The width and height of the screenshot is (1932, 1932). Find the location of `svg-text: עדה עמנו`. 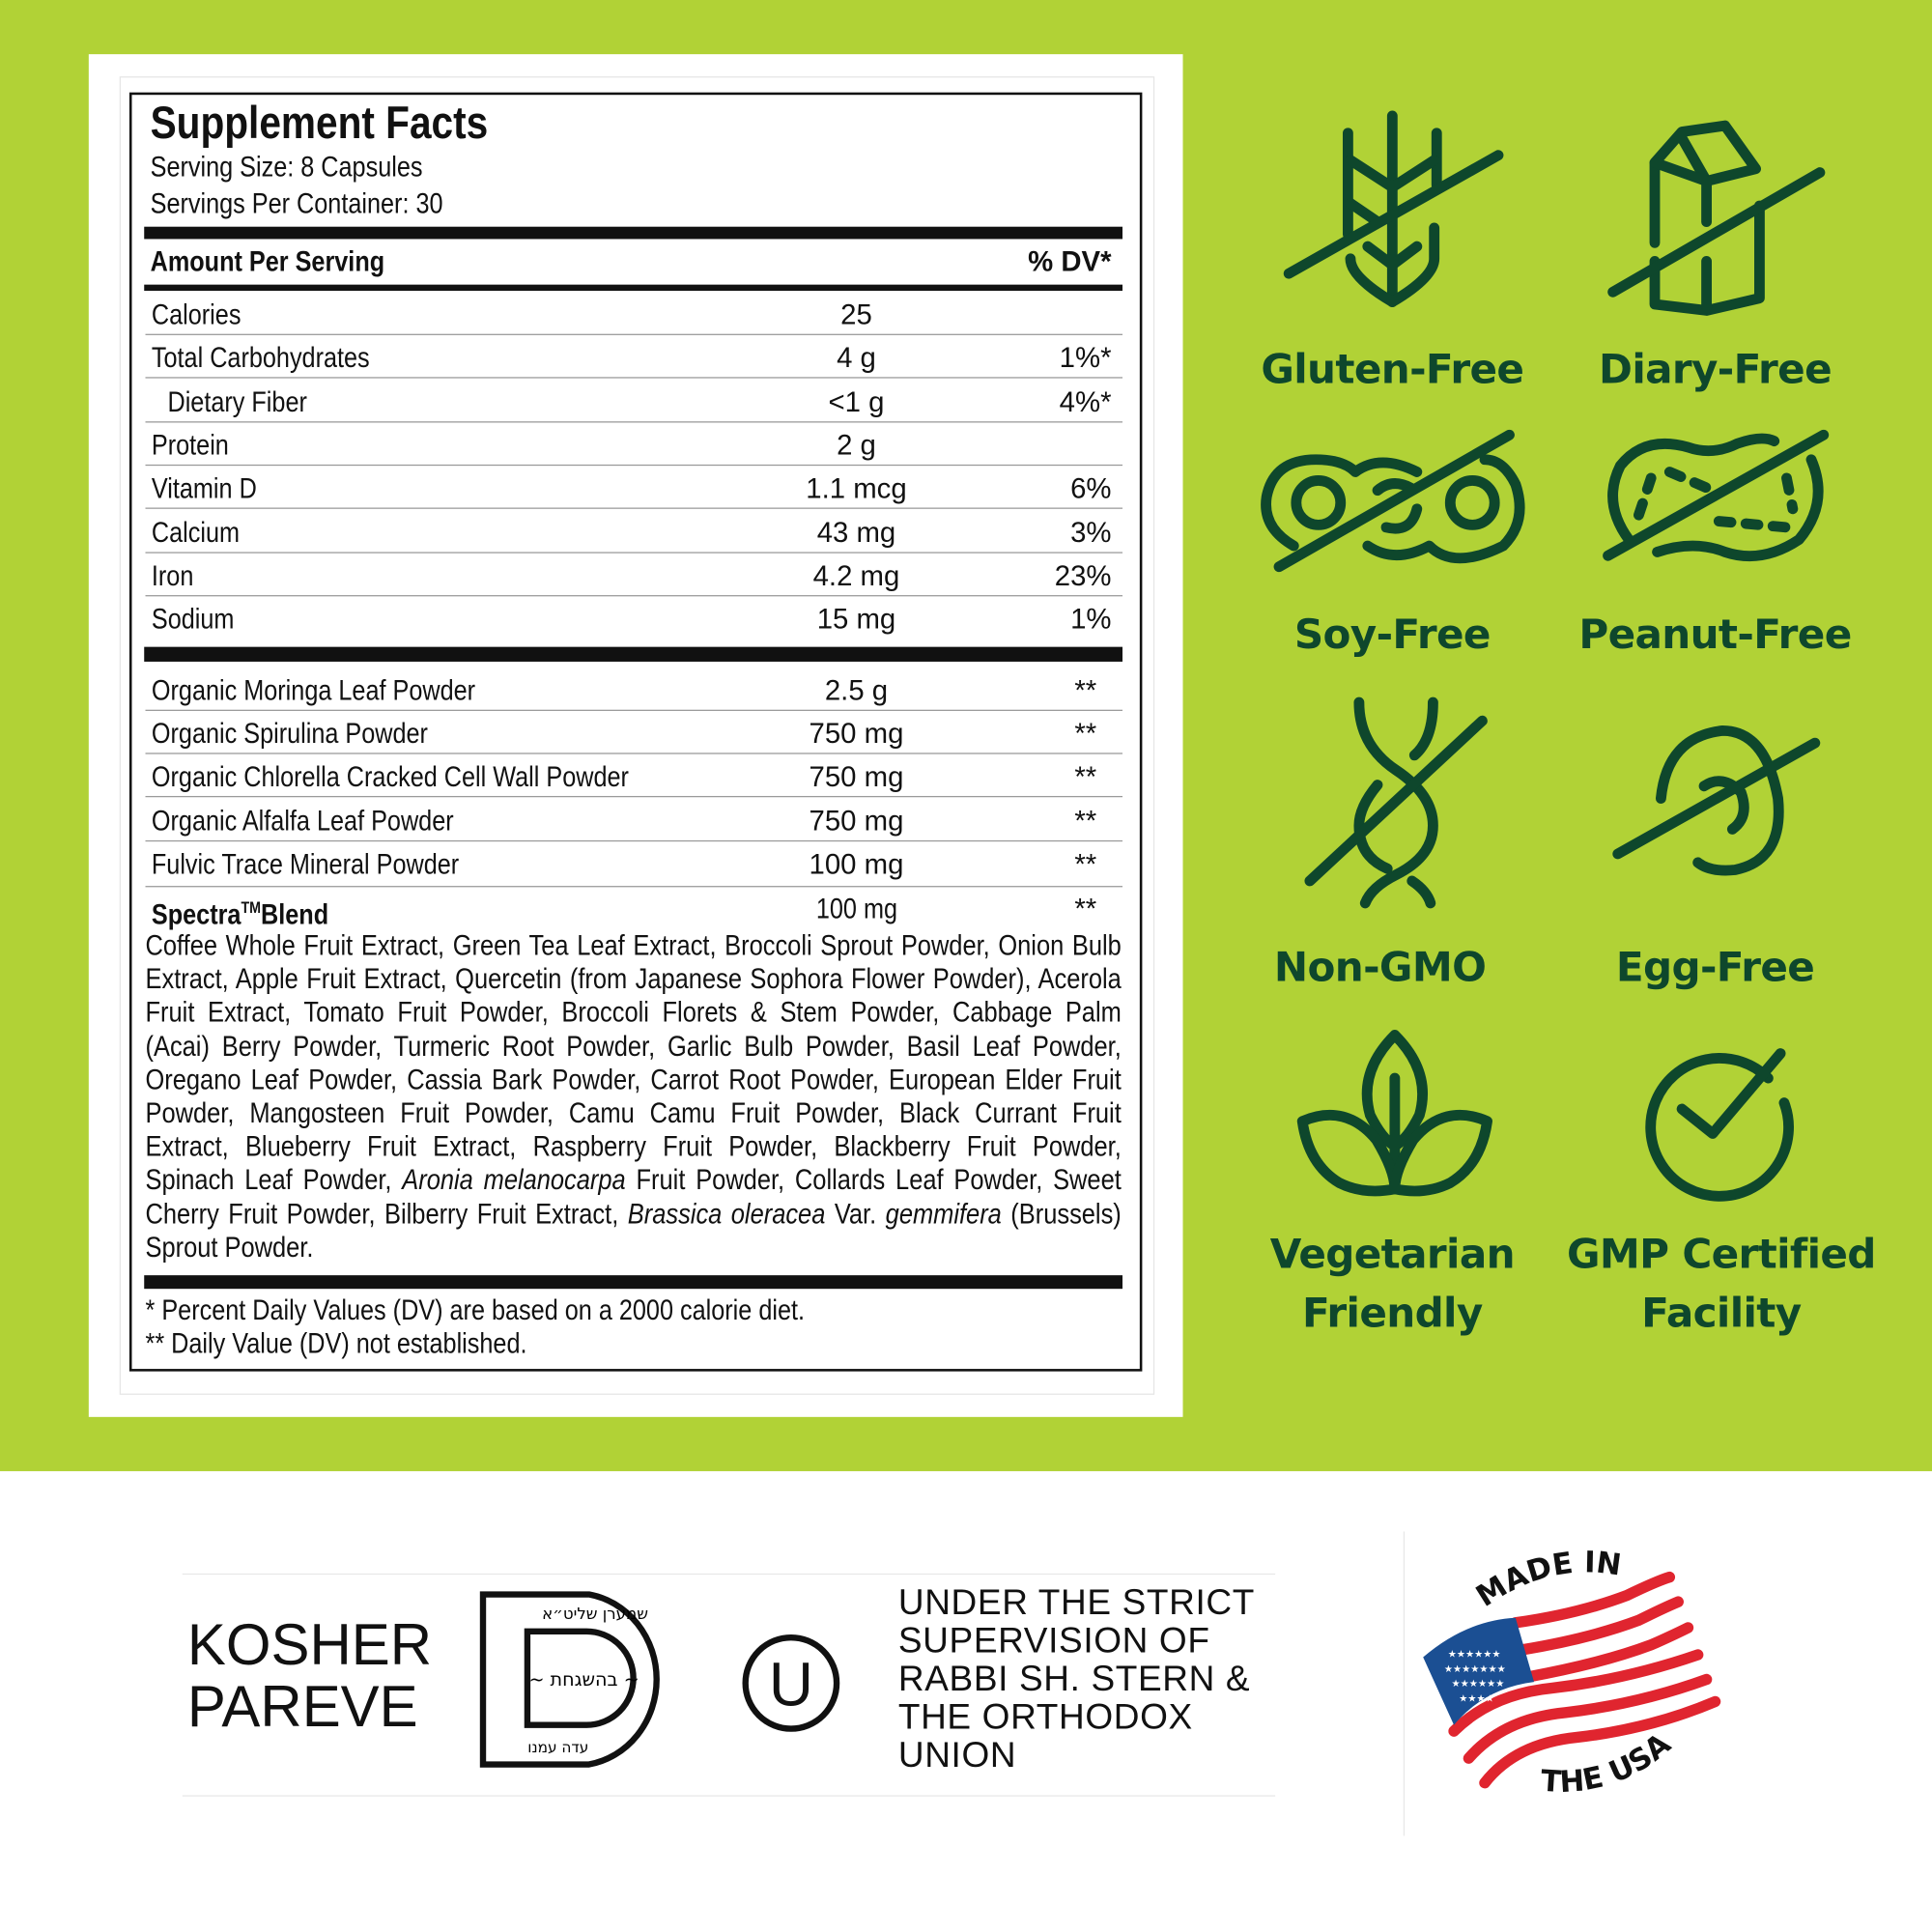

svg-text: עדה עמנו is located at coordinates (557, 1747).